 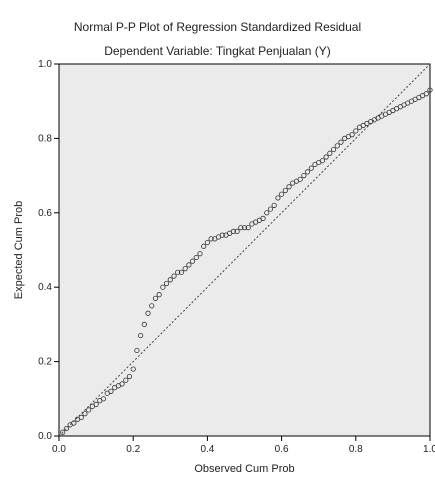 I want to click on x-tick-label: 0.2, so click(x=133, y=449).